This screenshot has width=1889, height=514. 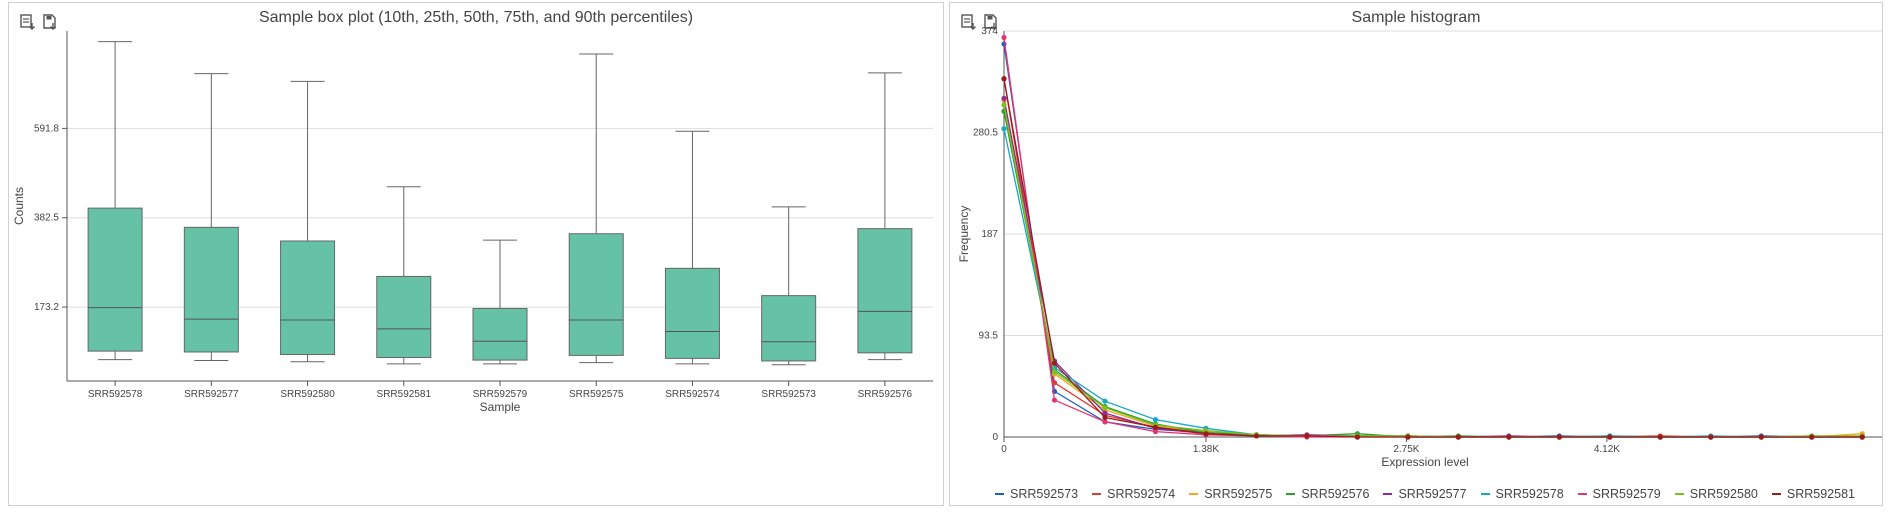 What do you see at coordinates (788, 394) in the screenshot?
I see `x-tick-label: SRR592573` at bounding box center [788, 394].